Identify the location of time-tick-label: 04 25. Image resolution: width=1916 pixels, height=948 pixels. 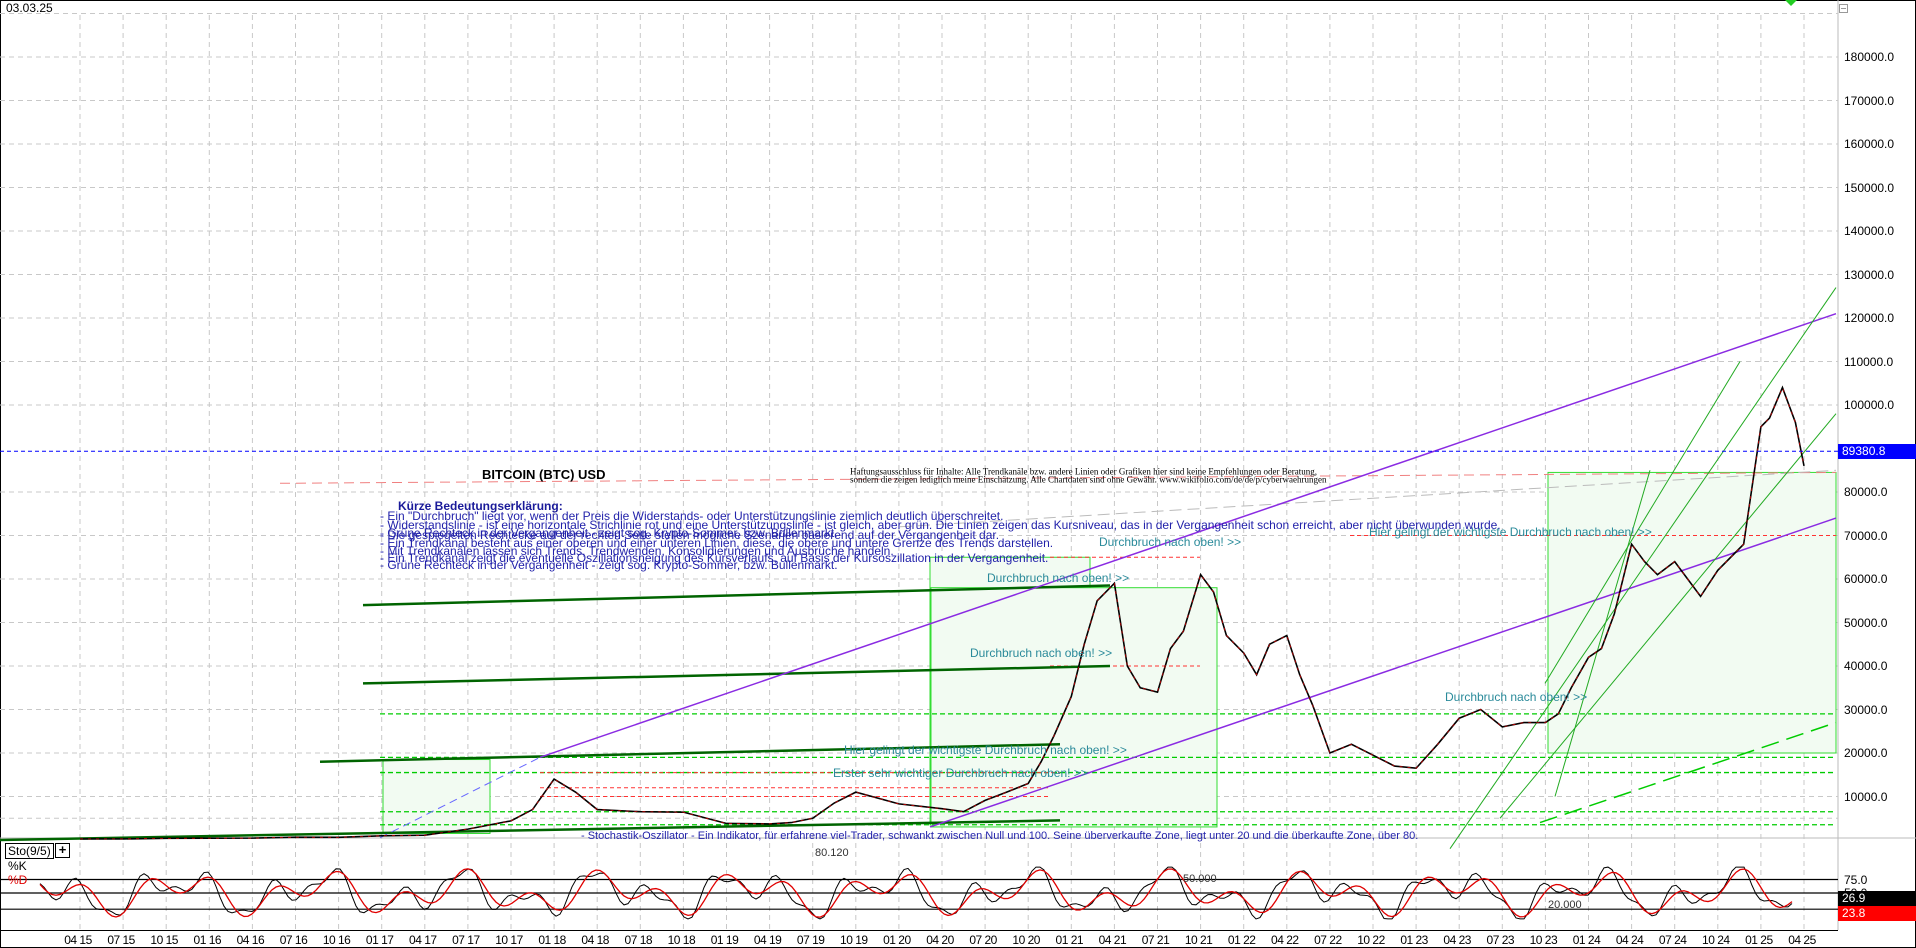
(1802, 940).